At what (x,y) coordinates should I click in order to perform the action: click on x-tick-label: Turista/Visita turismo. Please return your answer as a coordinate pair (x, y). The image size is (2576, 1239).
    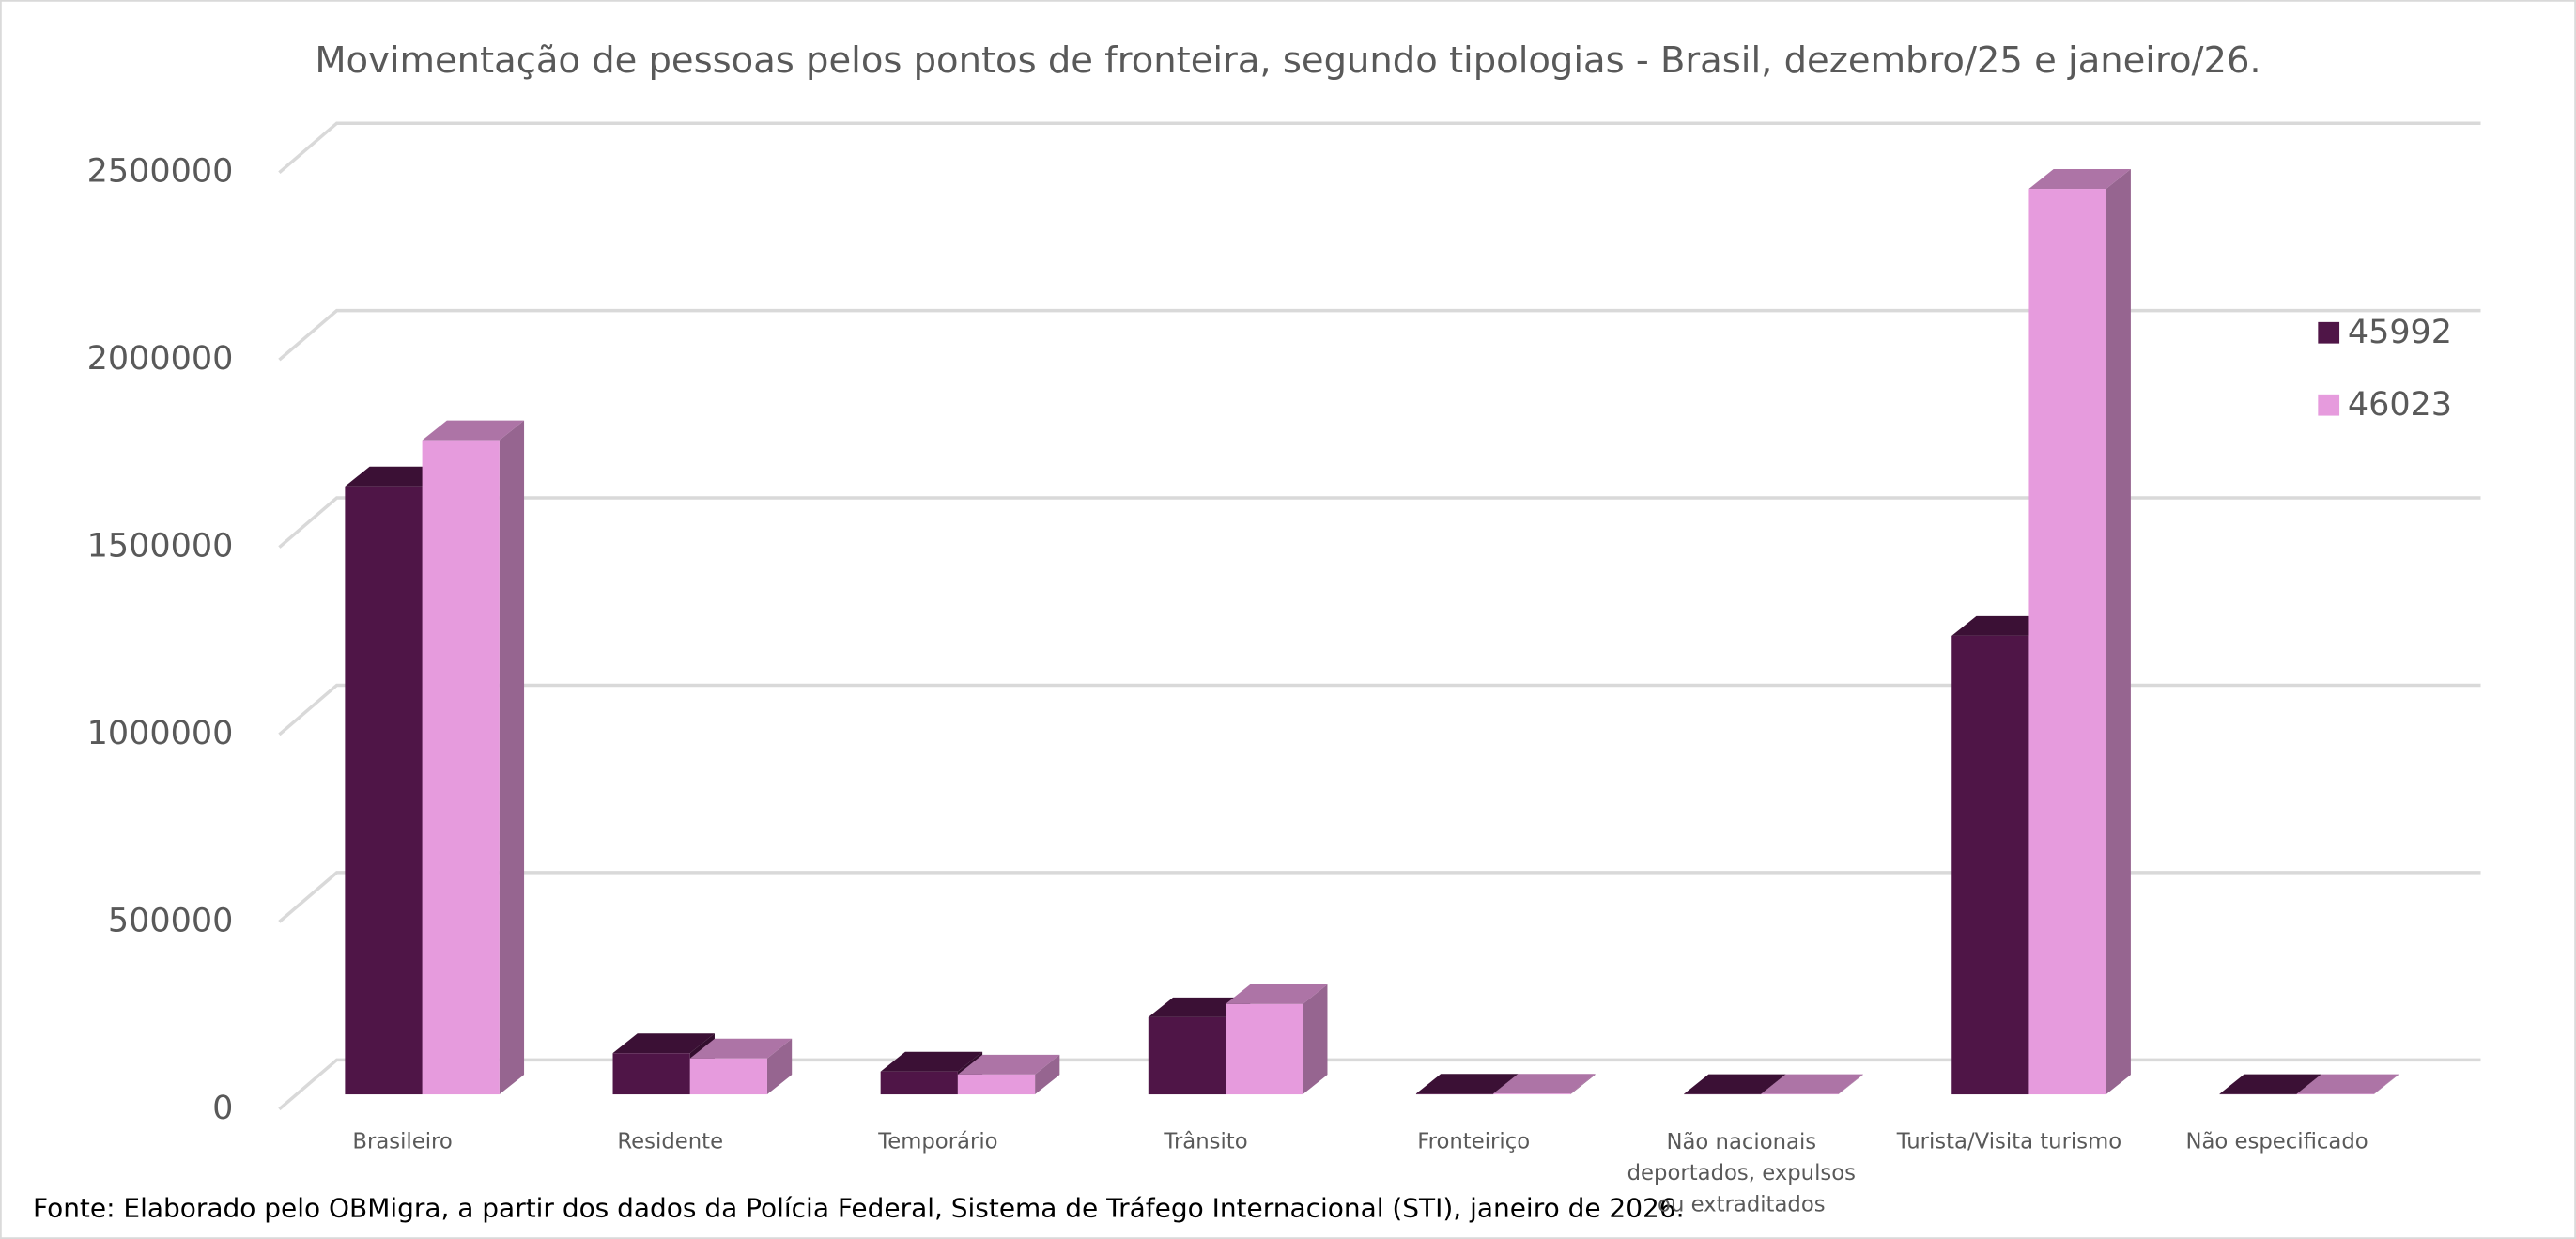
    Looking at the image, I should click on (2008, 1142).